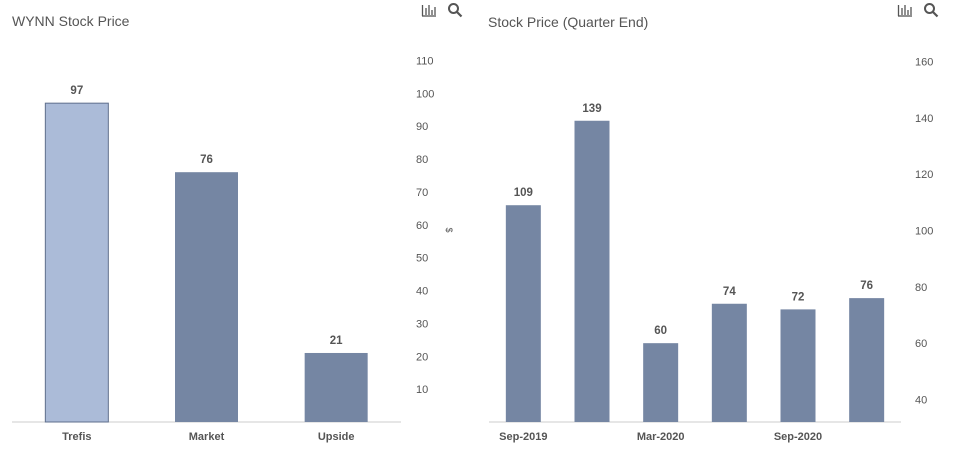 The height and width of the screenshot is (458, 958). Describe the element at coordinates (523, 437) in the screenshot. I see `x-tick-label: Sep-2019` at that location.